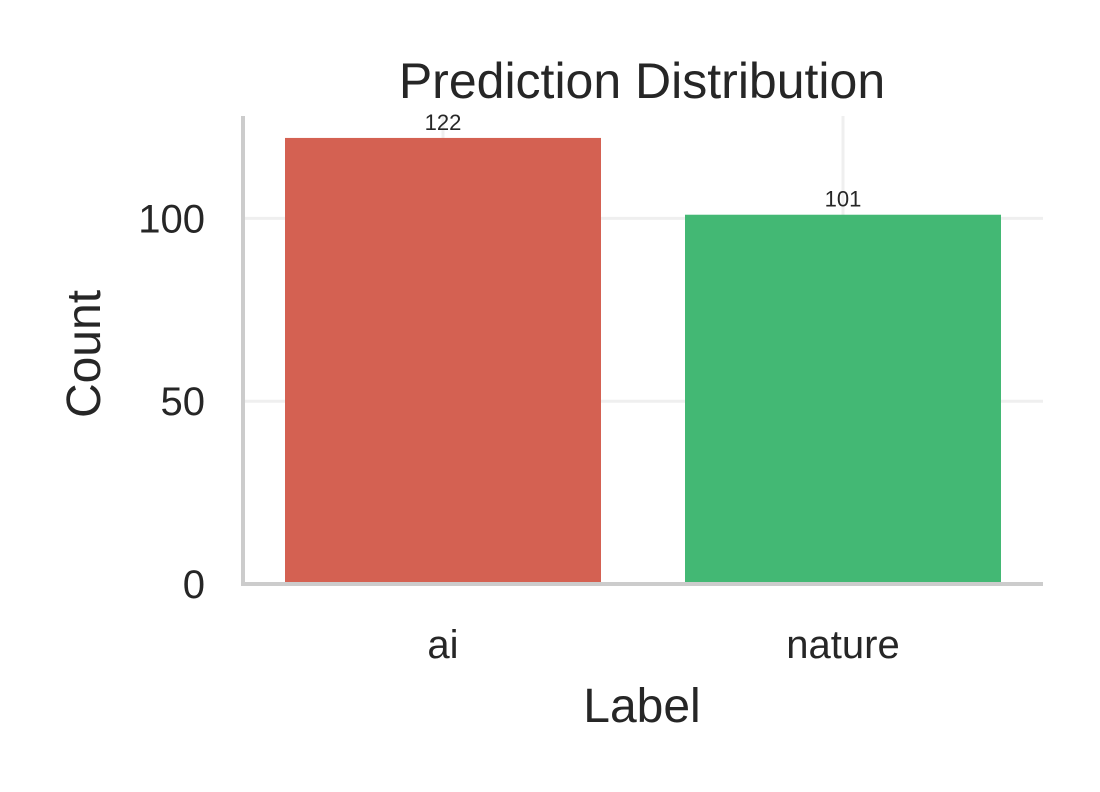  What do you see at coordinates (843, 199) in the screenshot?
I see `data-label-nature: 101` at bounding box center [843, 199].